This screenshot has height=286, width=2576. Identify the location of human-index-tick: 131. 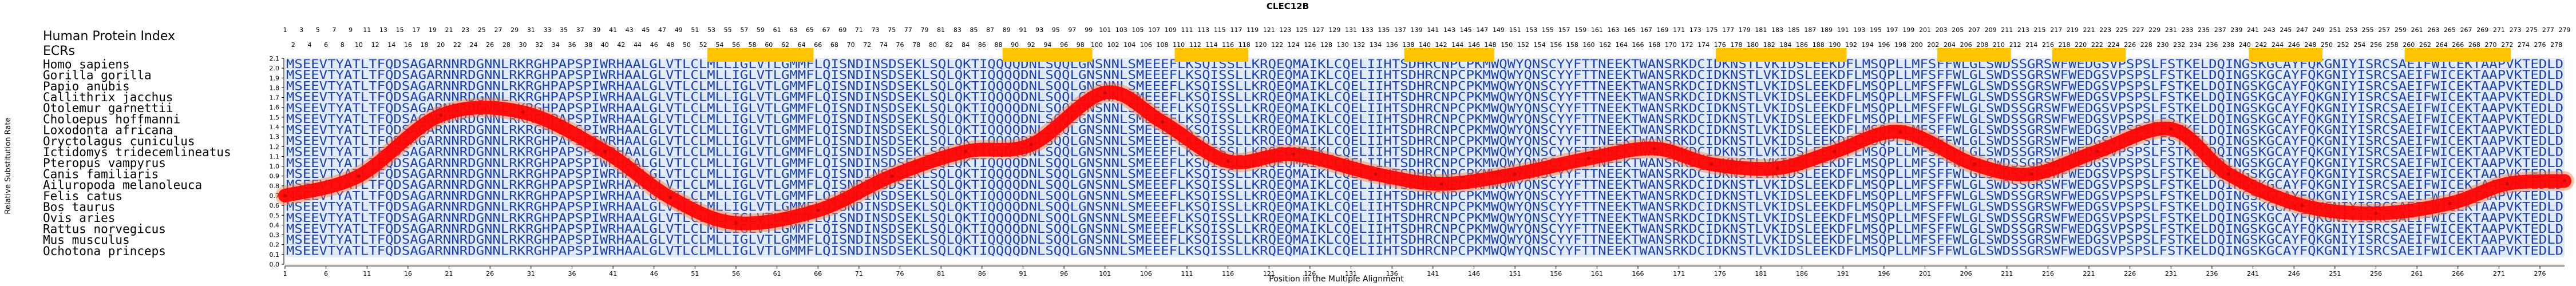
(1351, 30).